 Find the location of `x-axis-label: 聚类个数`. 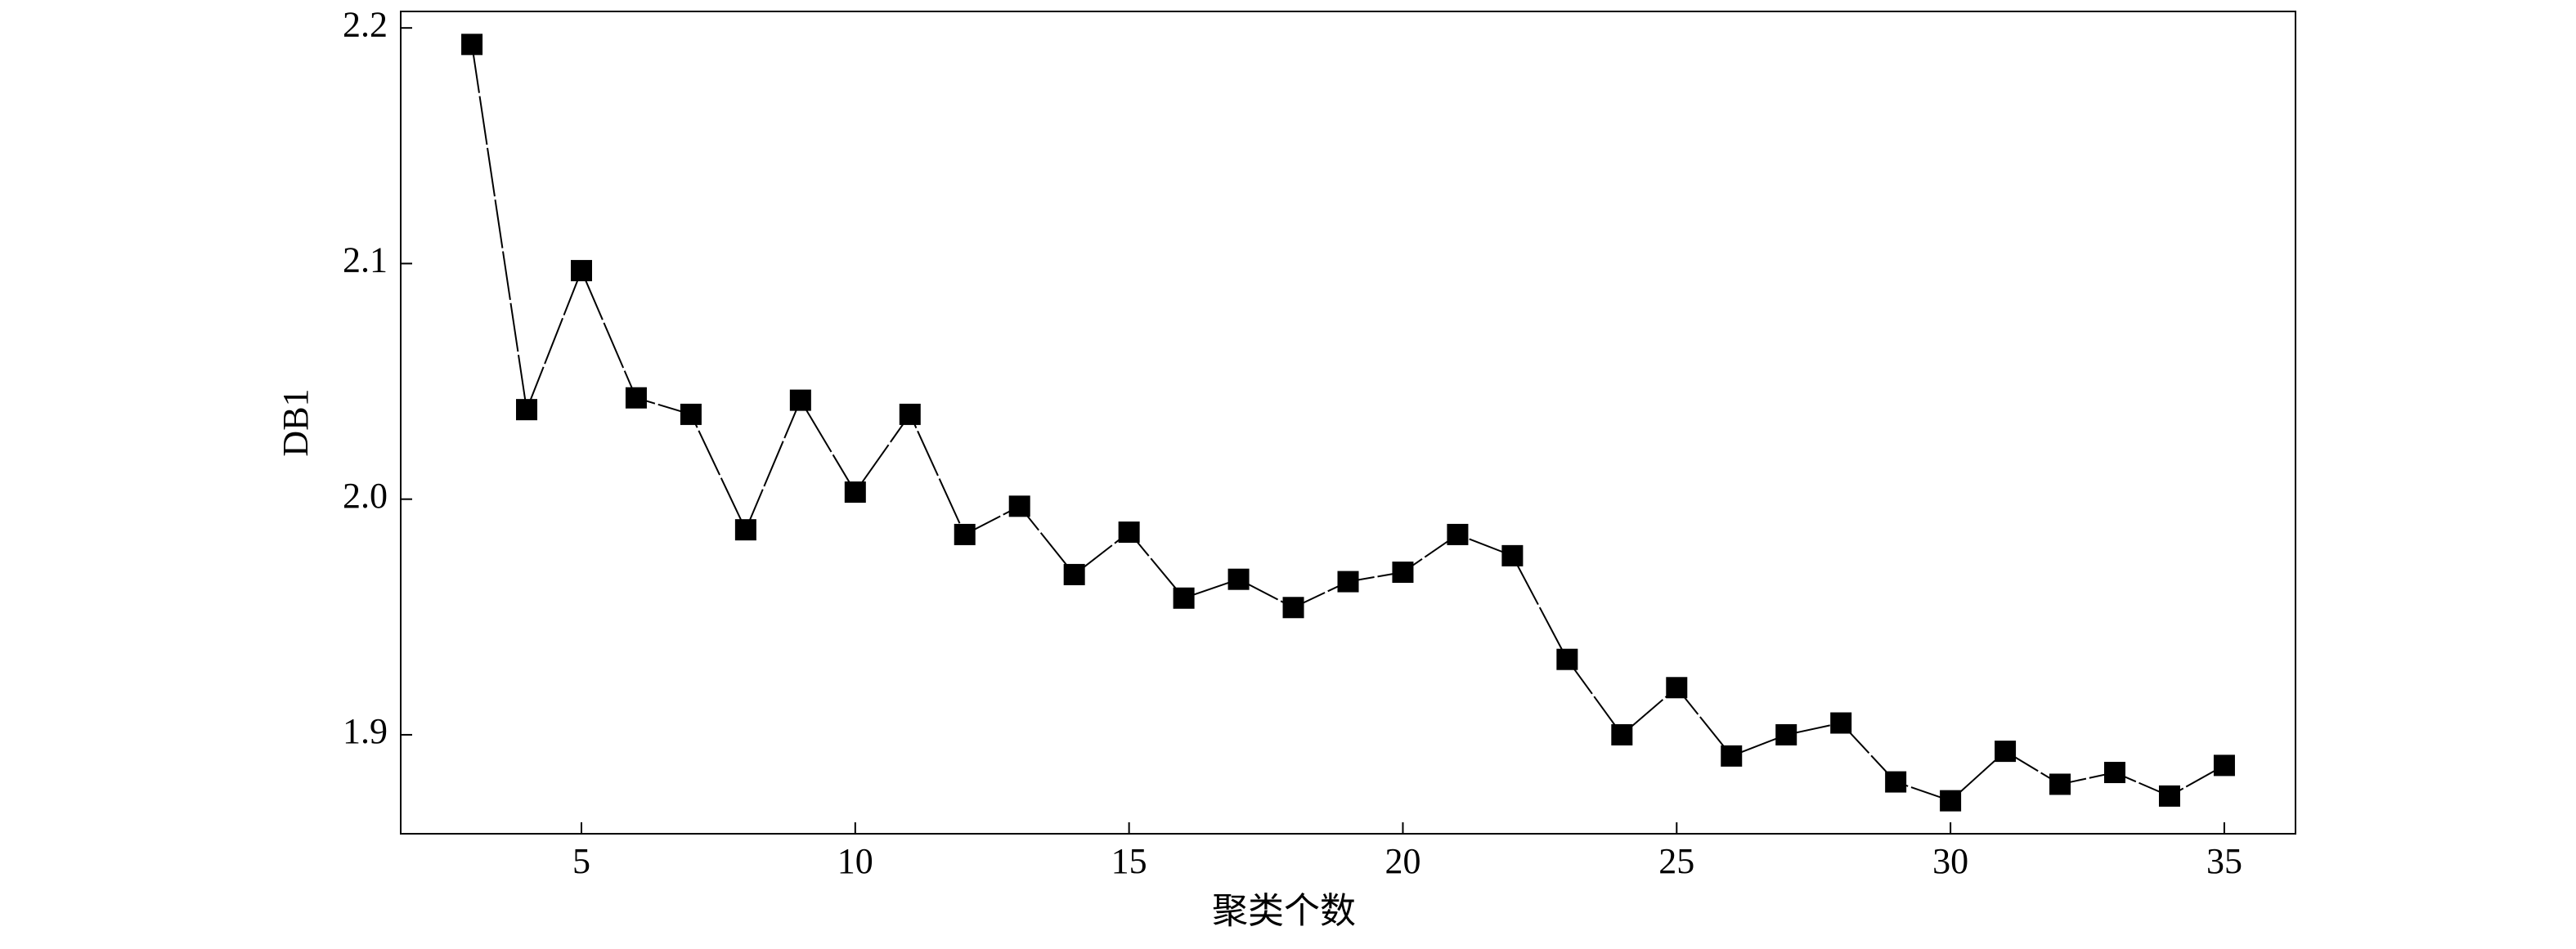

x-axis-label: 聚类个数 is located at coordinates (1284, 911).